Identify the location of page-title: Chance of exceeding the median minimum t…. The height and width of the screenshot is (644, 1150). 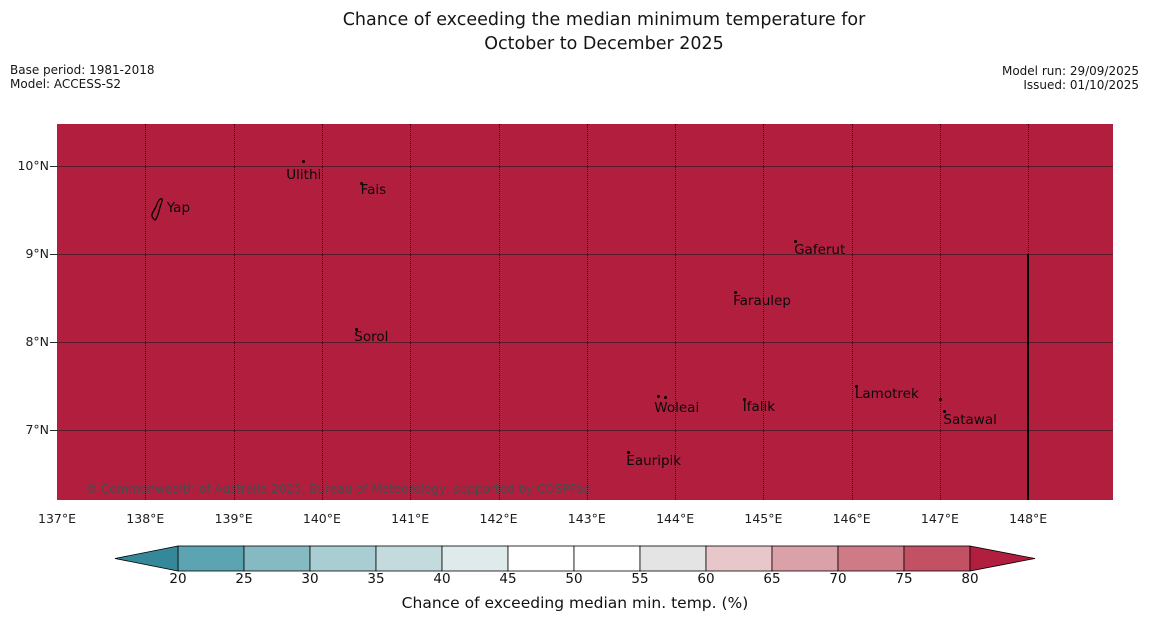
(604, 32).